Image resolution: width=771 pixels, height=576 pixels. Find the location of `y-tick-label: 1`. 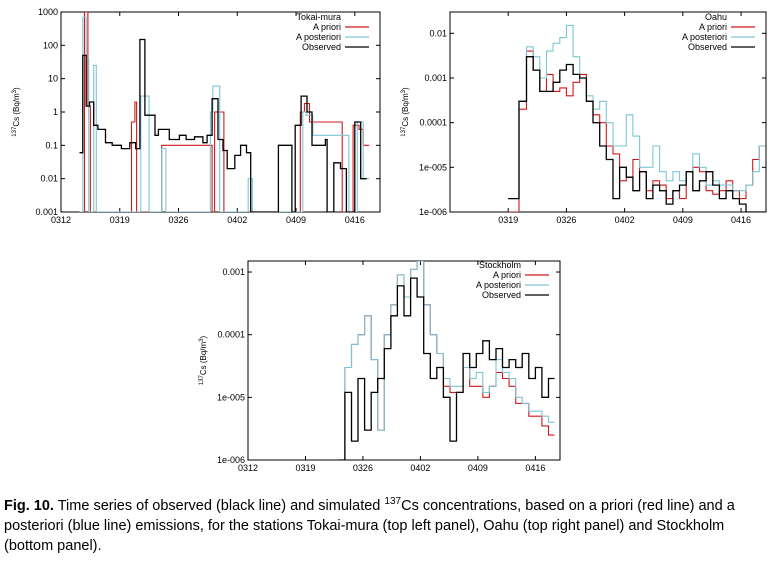

y-tick-label: 1 is located at coordinates (55, 112).